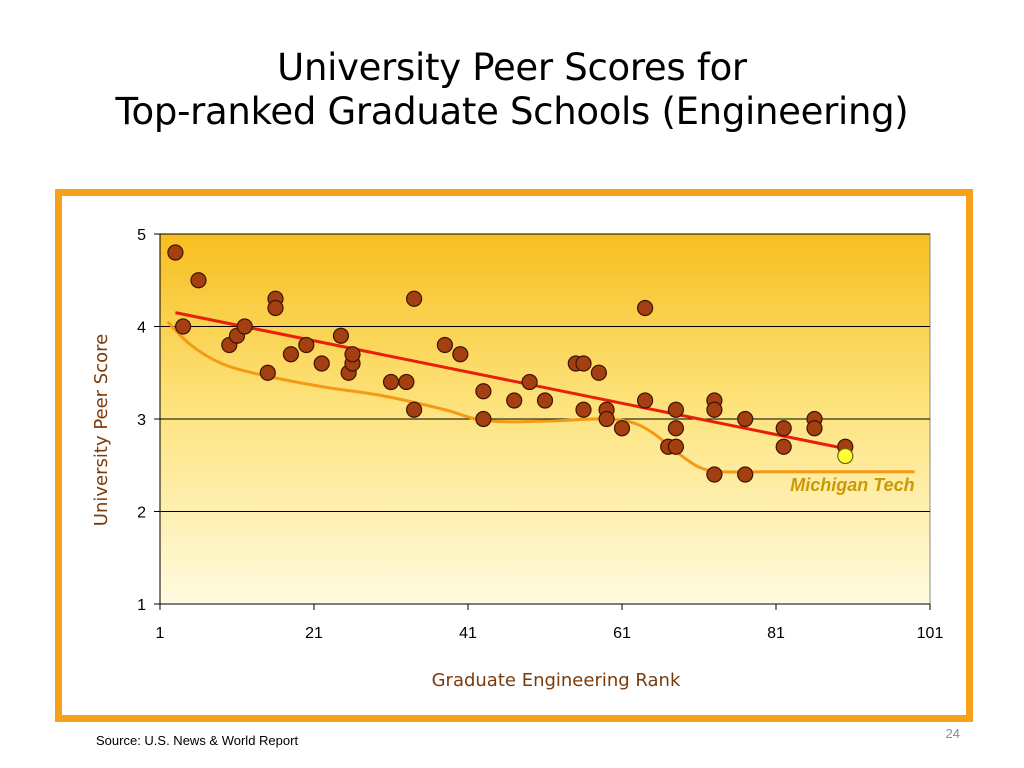  Describe the element at coordinates (141, 513) in the screenshot. I see `y-tick-label-2: 2` at that location.